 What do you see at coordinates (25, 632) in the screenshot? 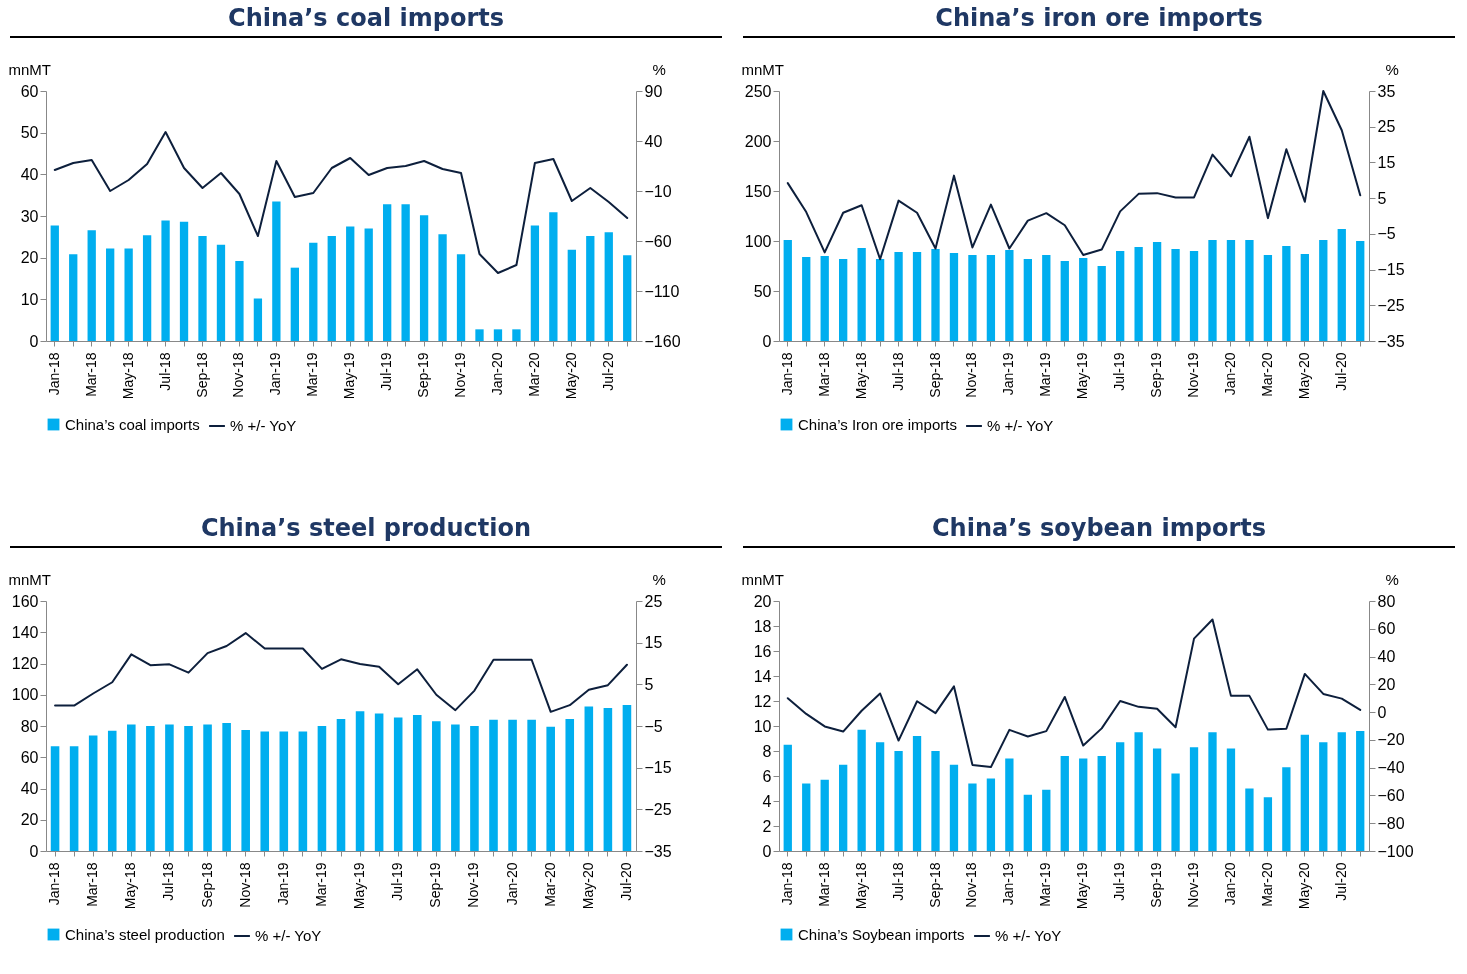
I see `y-tick-label: 140` at bounding box center [25, 632].